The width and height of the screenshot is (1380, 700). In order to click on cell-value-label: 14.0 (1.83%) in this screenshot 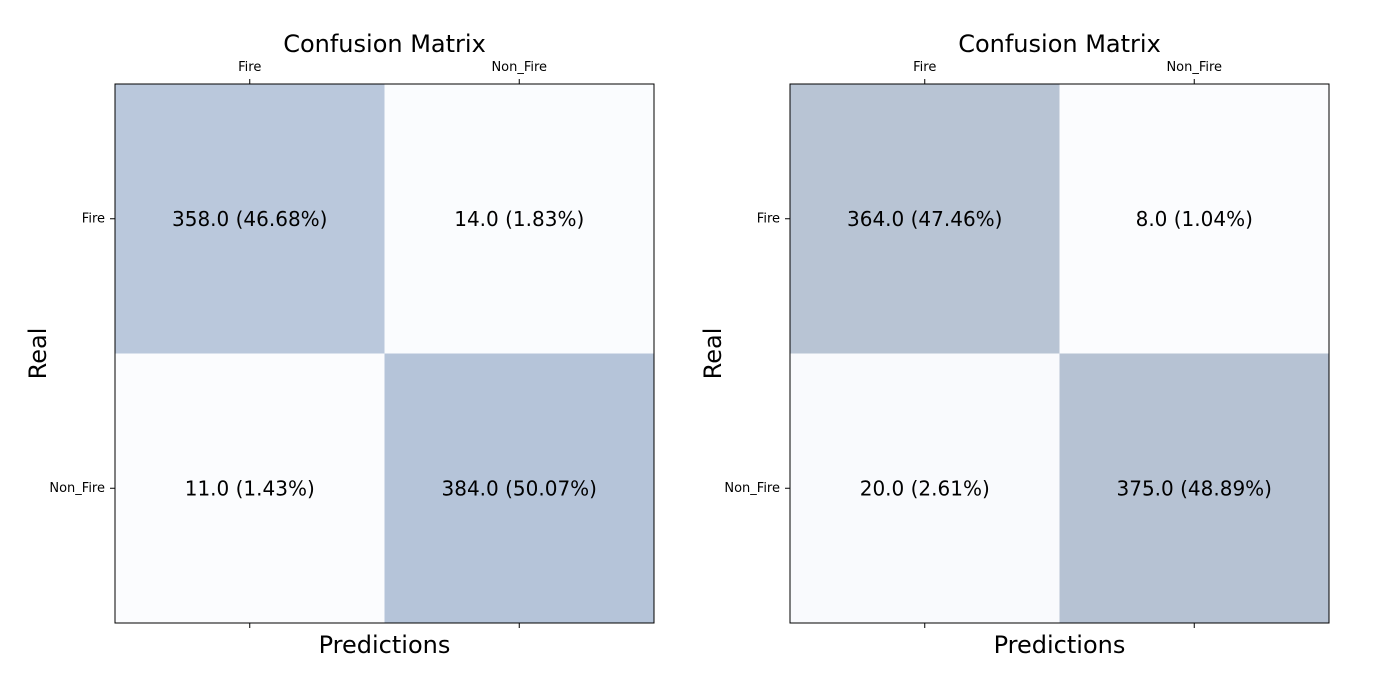, I will do `click(519, 219)`.